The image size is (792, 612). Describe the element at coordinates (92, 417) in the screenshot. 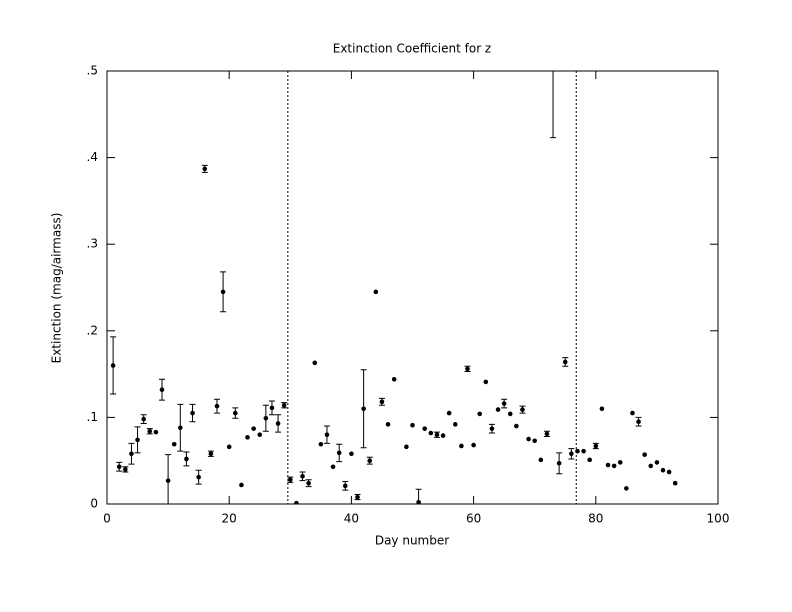

I see `y-tick-label: .1` at that location.